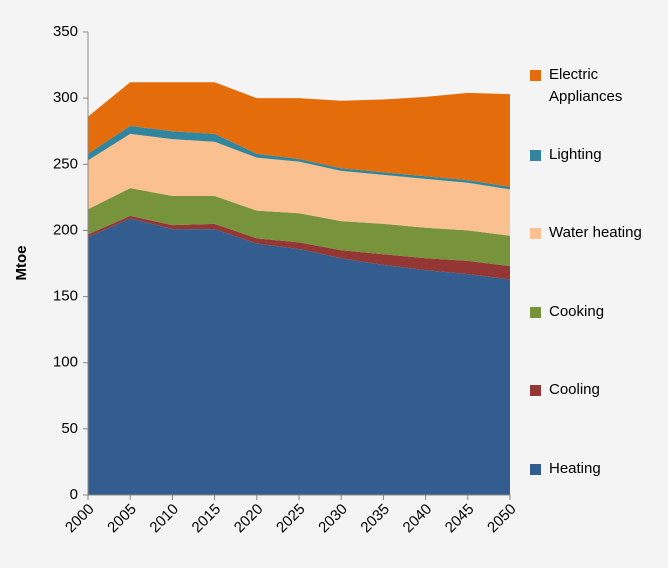 This screenshot has width=668, height=568. I want to click on x-tick-label: 2005, so click(122, 519).